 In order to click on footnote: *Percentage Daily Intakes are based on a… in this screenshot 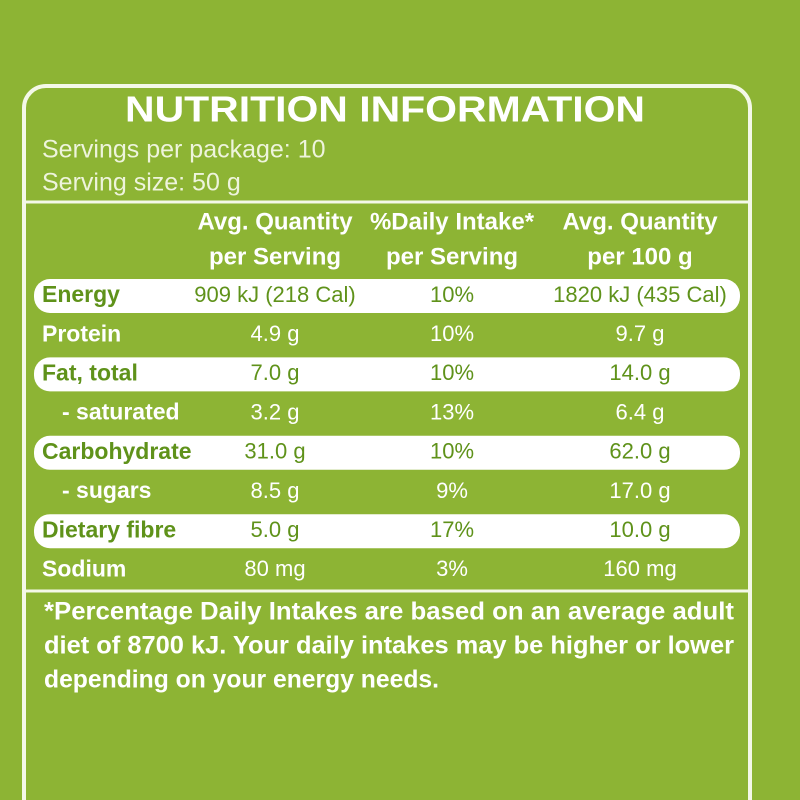, I will do `click(389, 612)`.